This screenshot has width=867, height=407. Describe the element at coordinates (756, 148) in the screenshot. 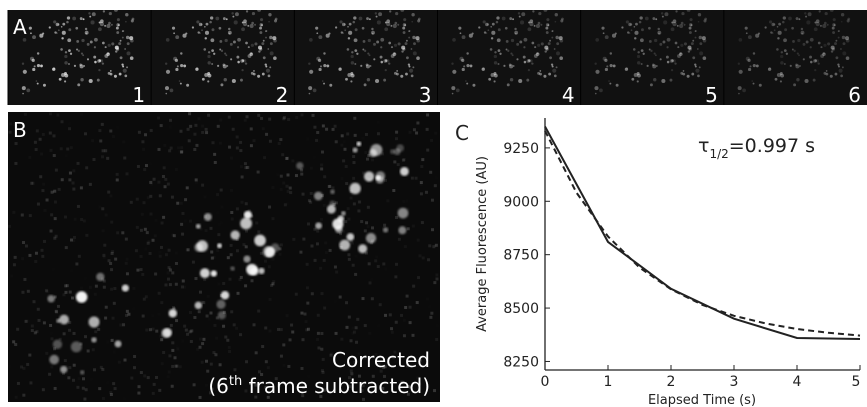

I see `annotation: τ1/2=0.997 s` at that location.